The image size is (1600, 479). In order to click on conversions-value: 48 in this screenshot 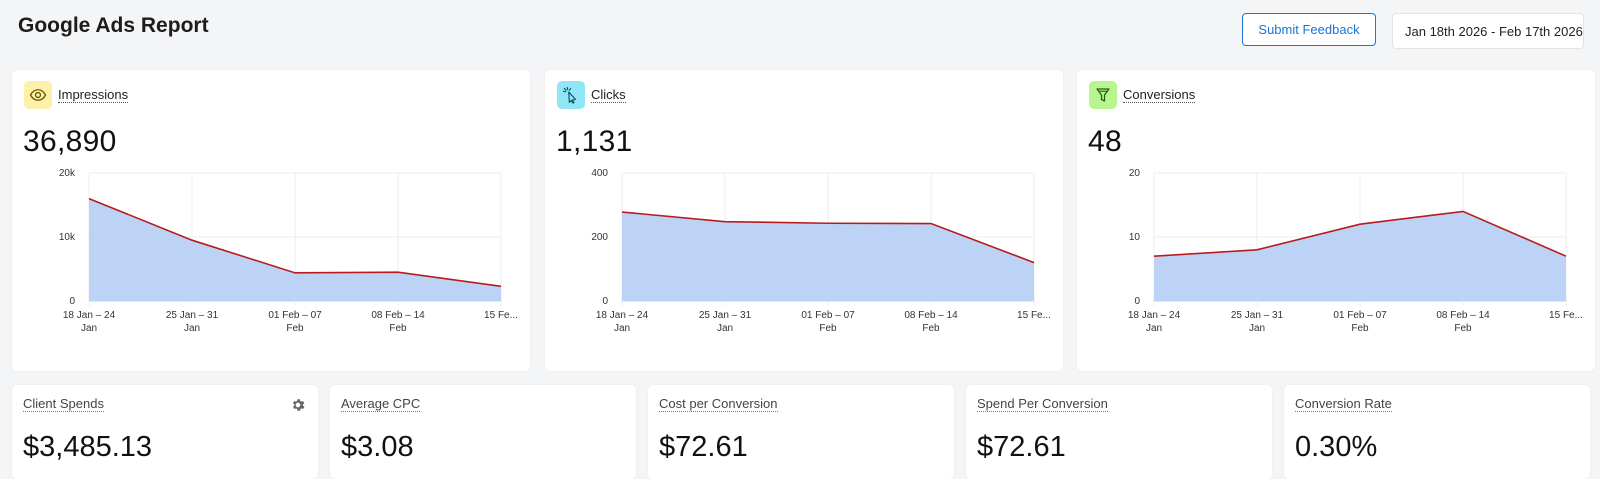, I will do `click(1105, 141)`.